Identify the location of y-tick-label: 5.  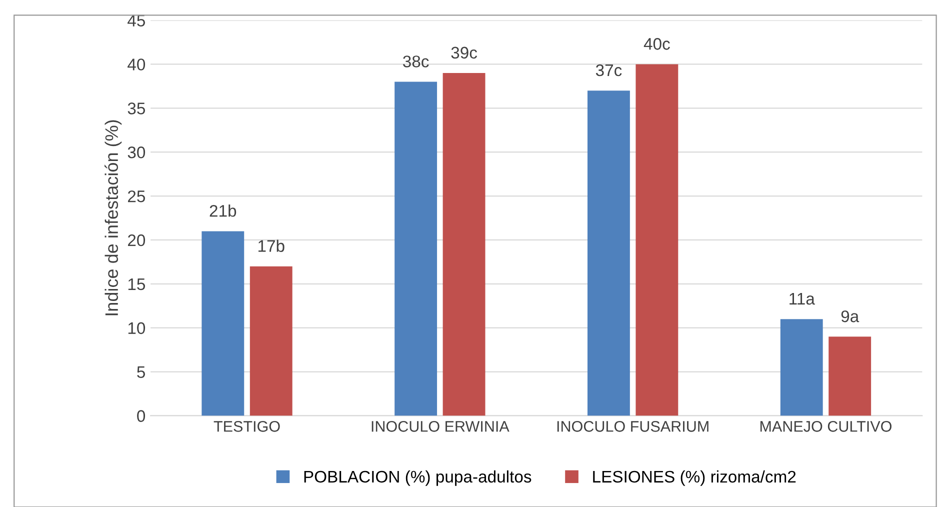
(141, 372).